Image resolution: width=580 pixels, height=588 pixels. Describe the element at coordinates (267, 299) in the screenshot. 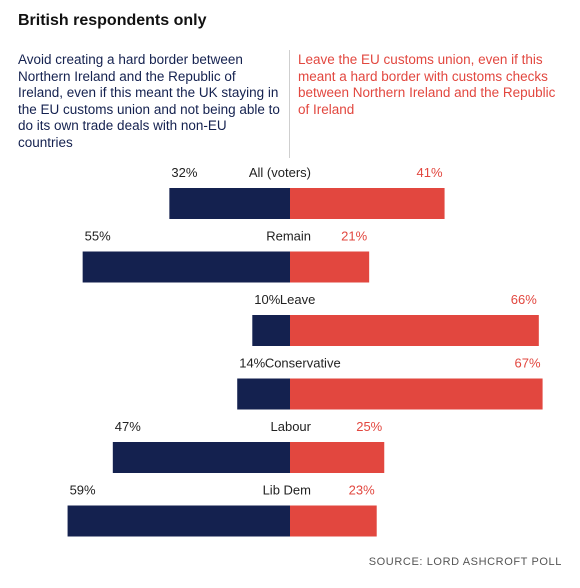

I see `value-label-left-2: 10%` at that location.